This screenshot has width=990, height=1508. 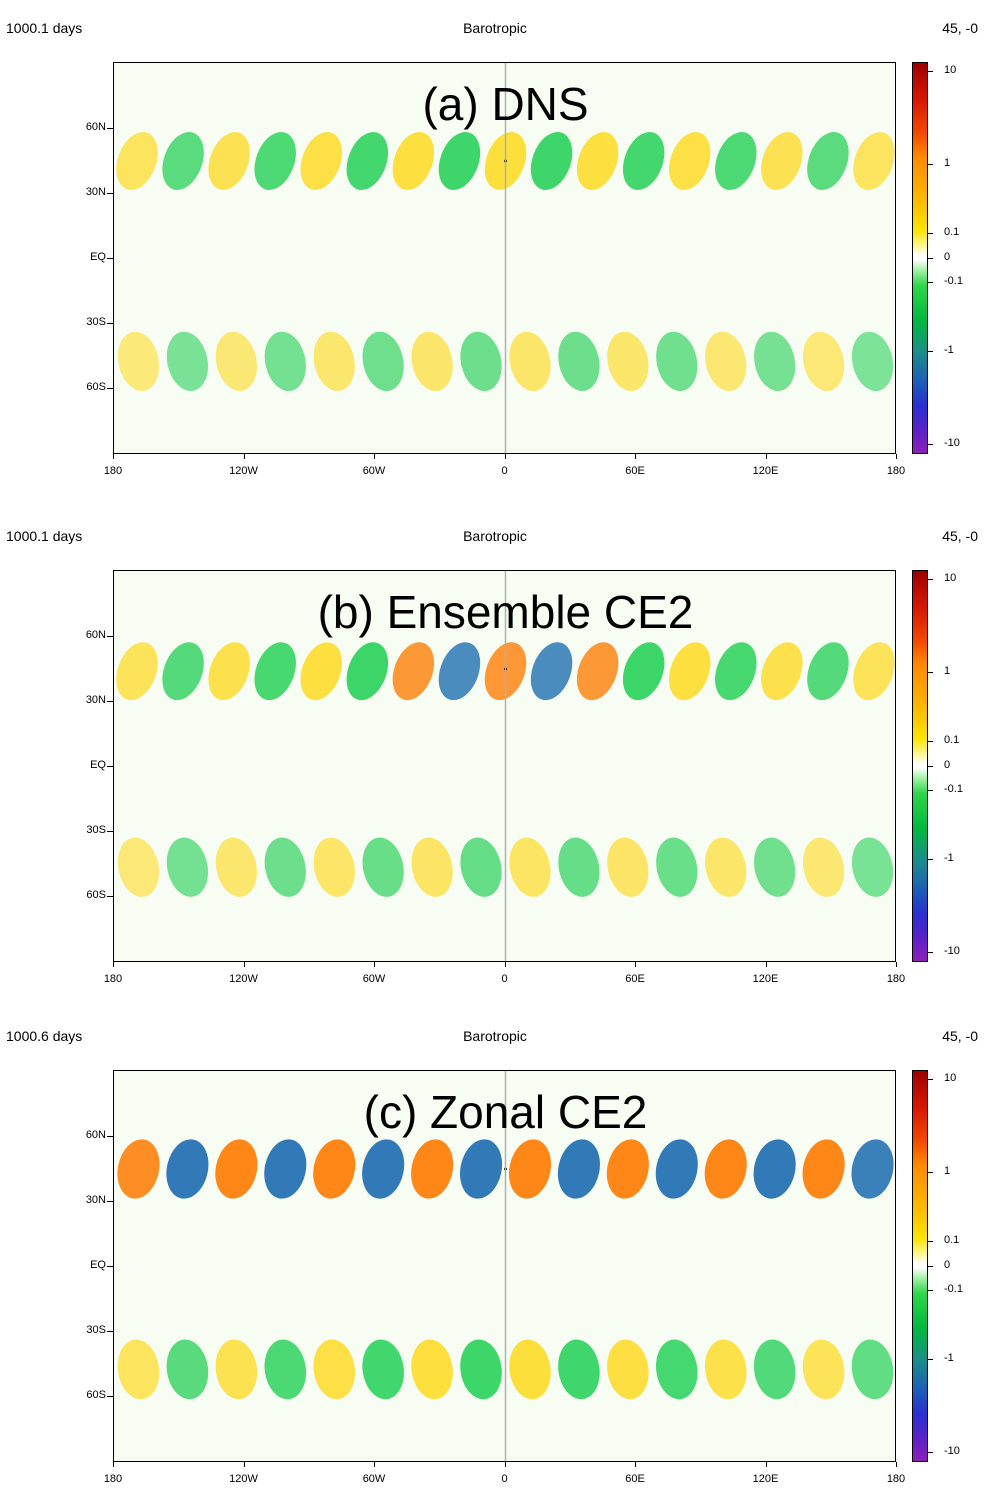 I want to click on colorbar-tick-label: 10, so click(x=950, y=70).